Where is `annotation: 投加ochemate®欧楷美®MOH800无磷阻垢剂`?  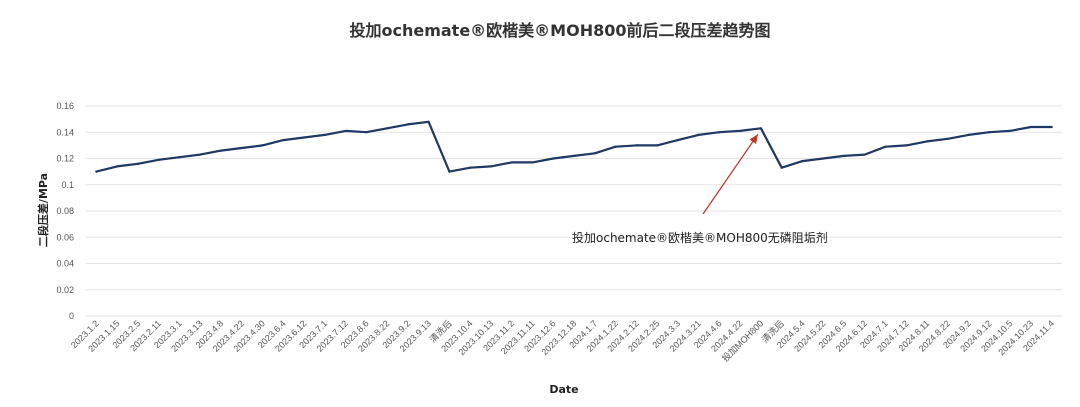 annotation: 投加ochemate®欧楷美®MOH800无磷阻垢剂 is located at coordinates (700, 189).